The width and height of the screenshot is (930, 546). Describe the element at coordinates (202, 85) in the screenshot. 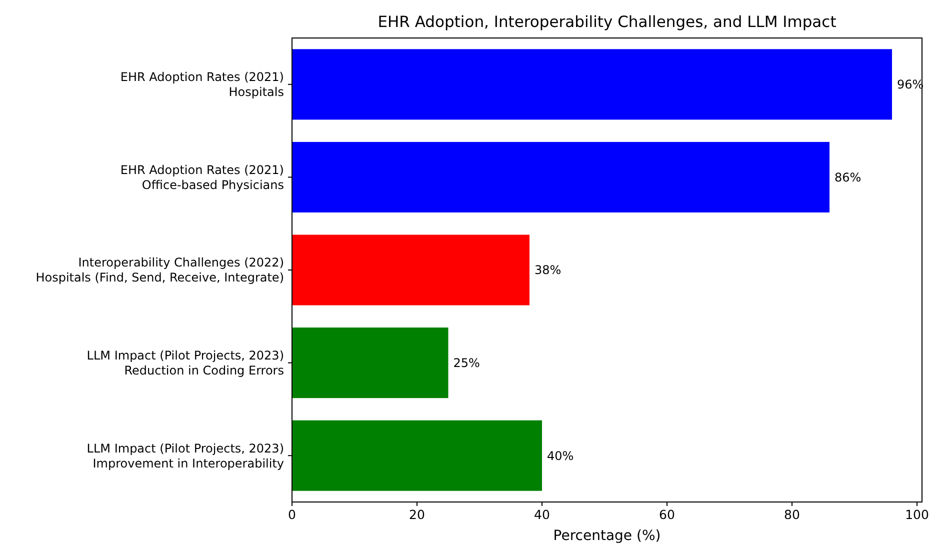

I see `y-tick-label: EHR Adoption Rates (2021) Hospitals` at that location.